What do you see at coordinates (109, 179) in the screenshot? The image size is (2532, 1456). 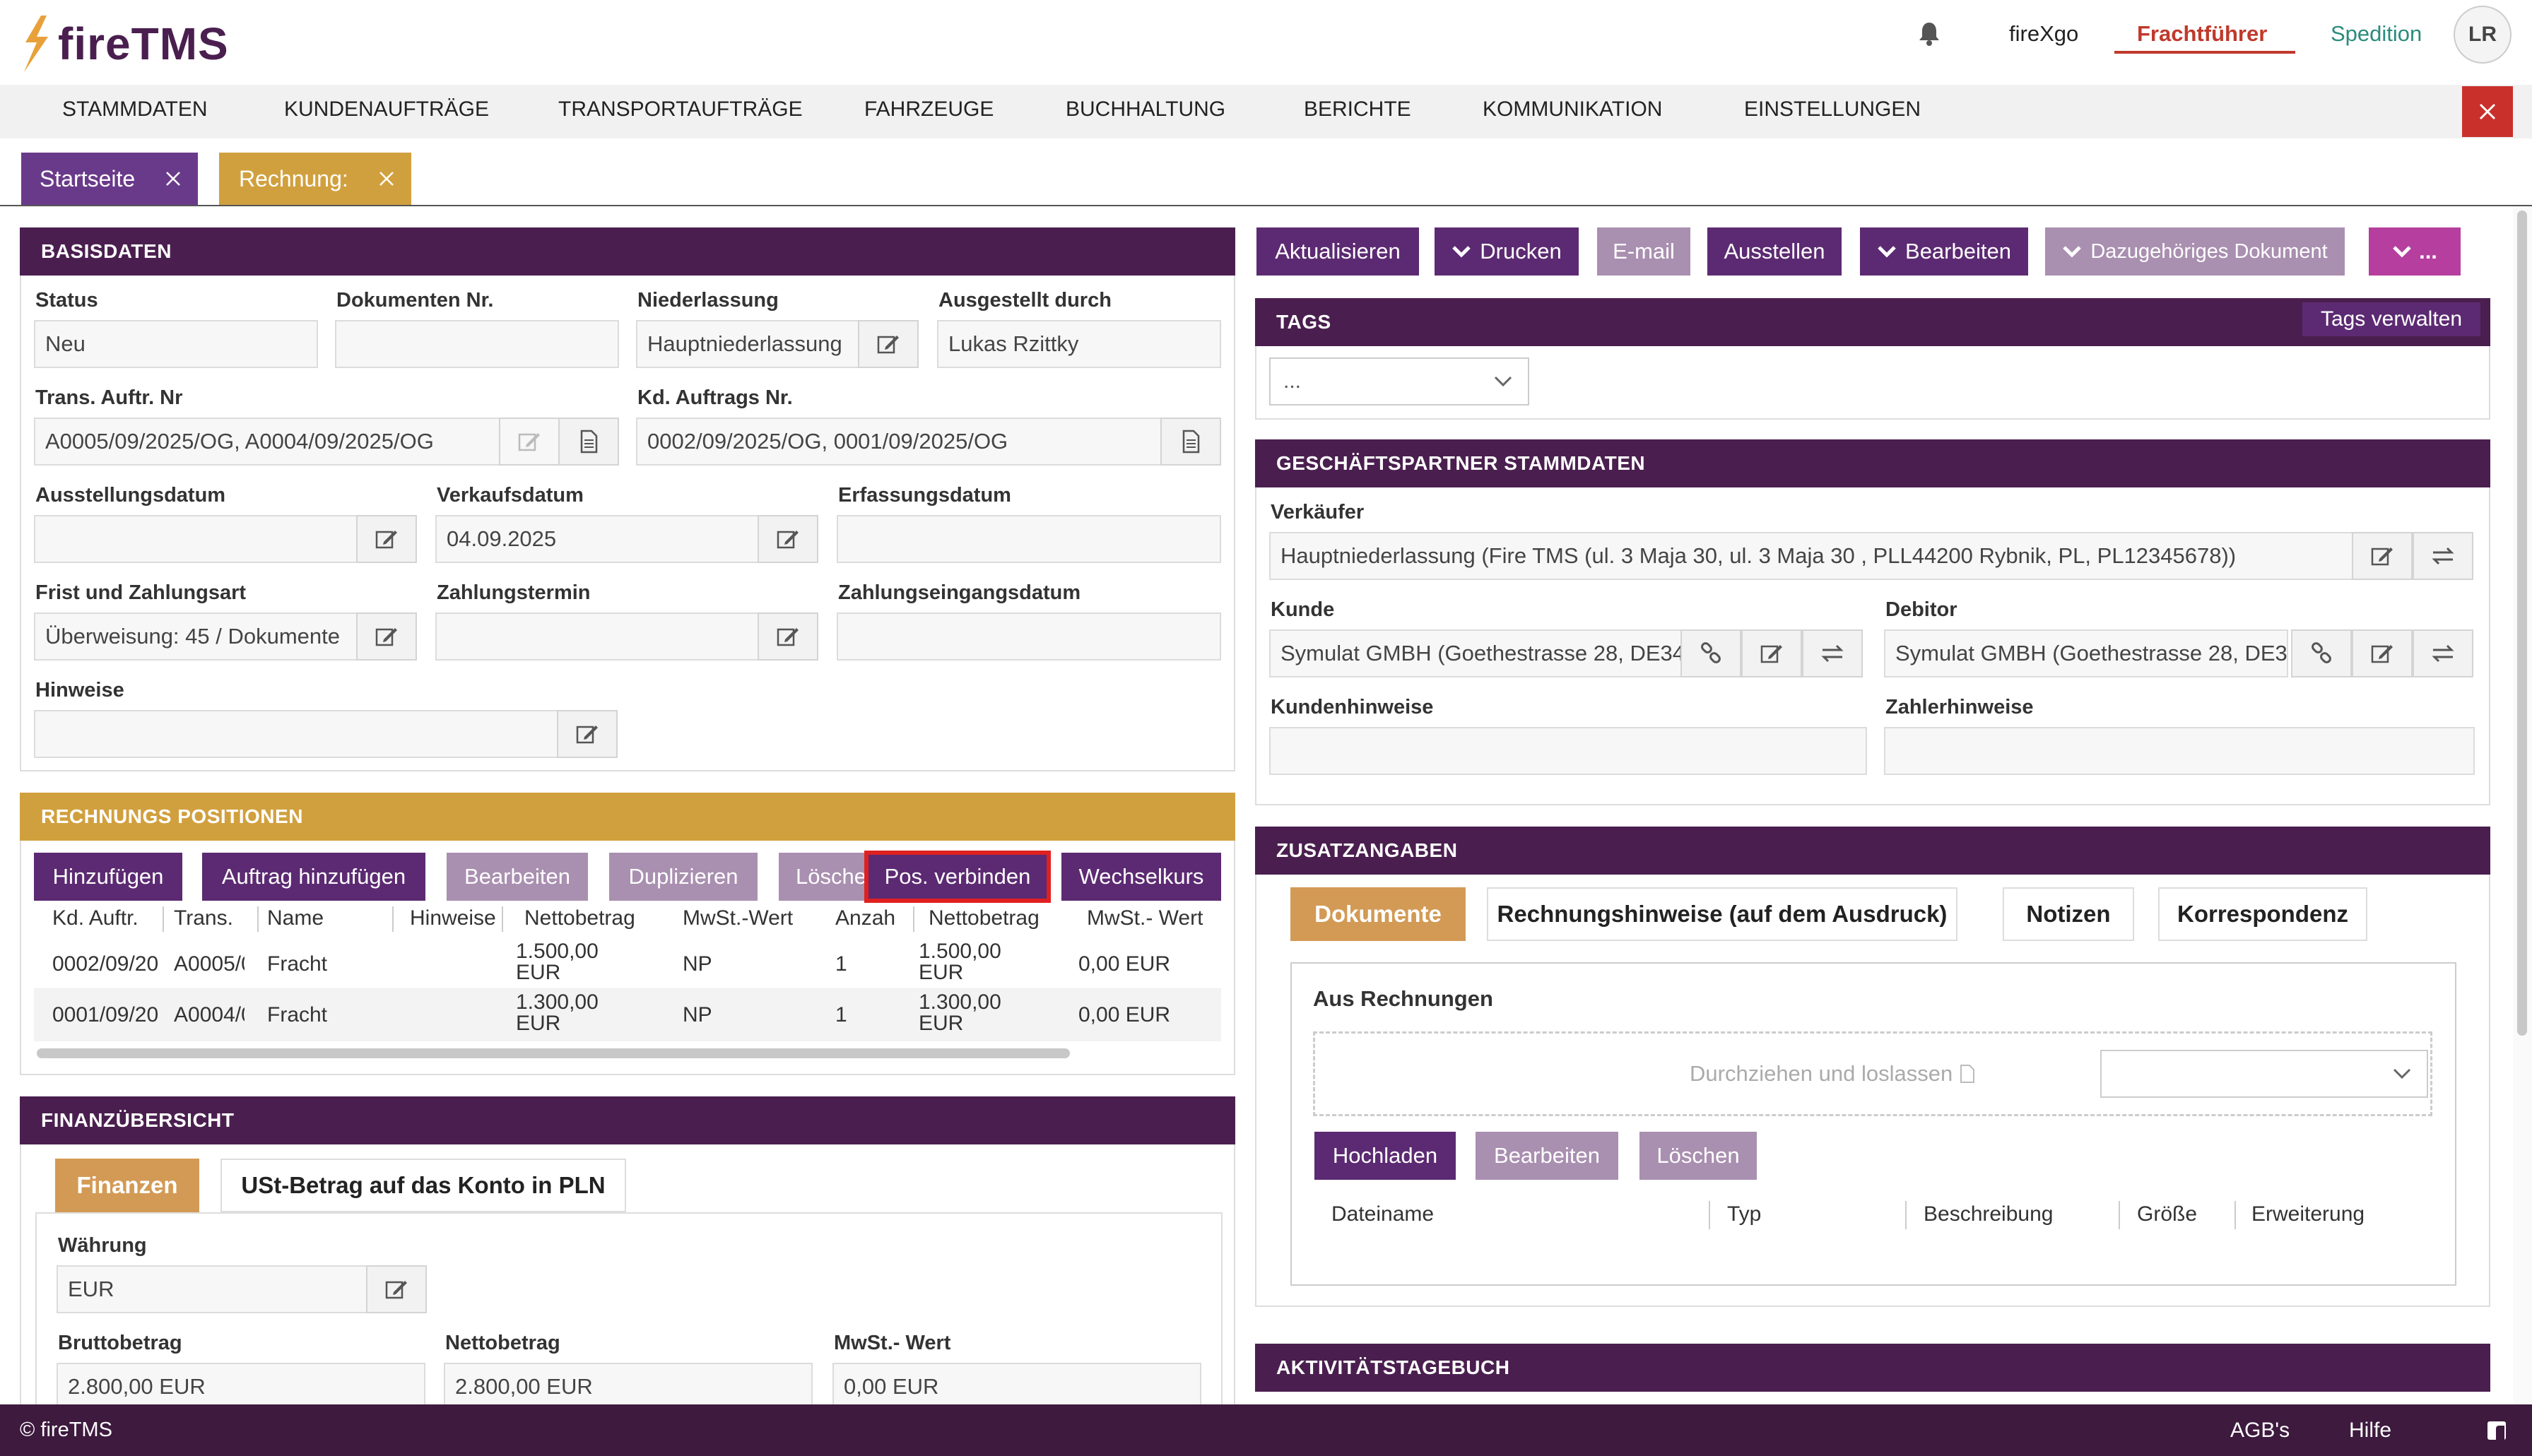 I see `tab-startseite: Startseite` at bounding box center [109, 179].